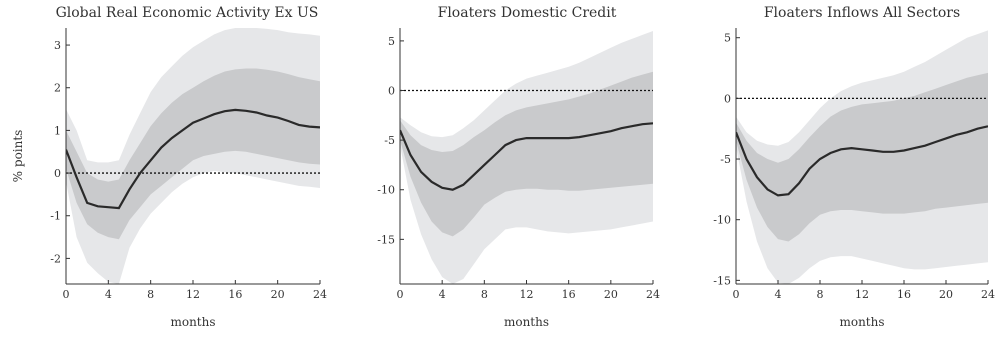 Image resolution: width=995 pixels, height=338 pixels. Describe the element at coordinates (527, 13) in the screenshot. I see `chart-title: Floaters Domestic Credit` at that location.